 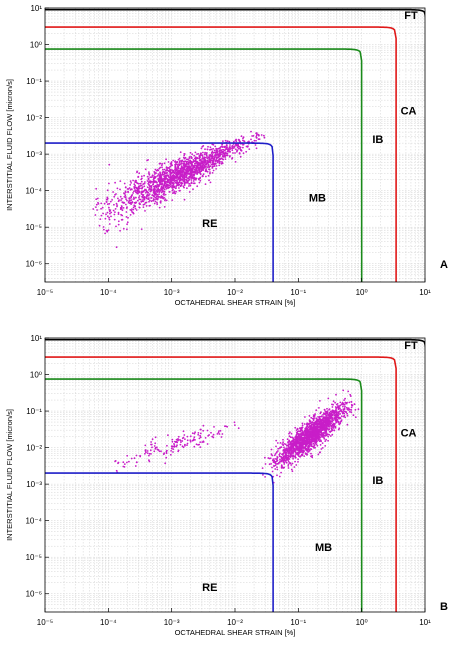 I want to click on y-tick-label: 10¹, so click(x=36, y=8).